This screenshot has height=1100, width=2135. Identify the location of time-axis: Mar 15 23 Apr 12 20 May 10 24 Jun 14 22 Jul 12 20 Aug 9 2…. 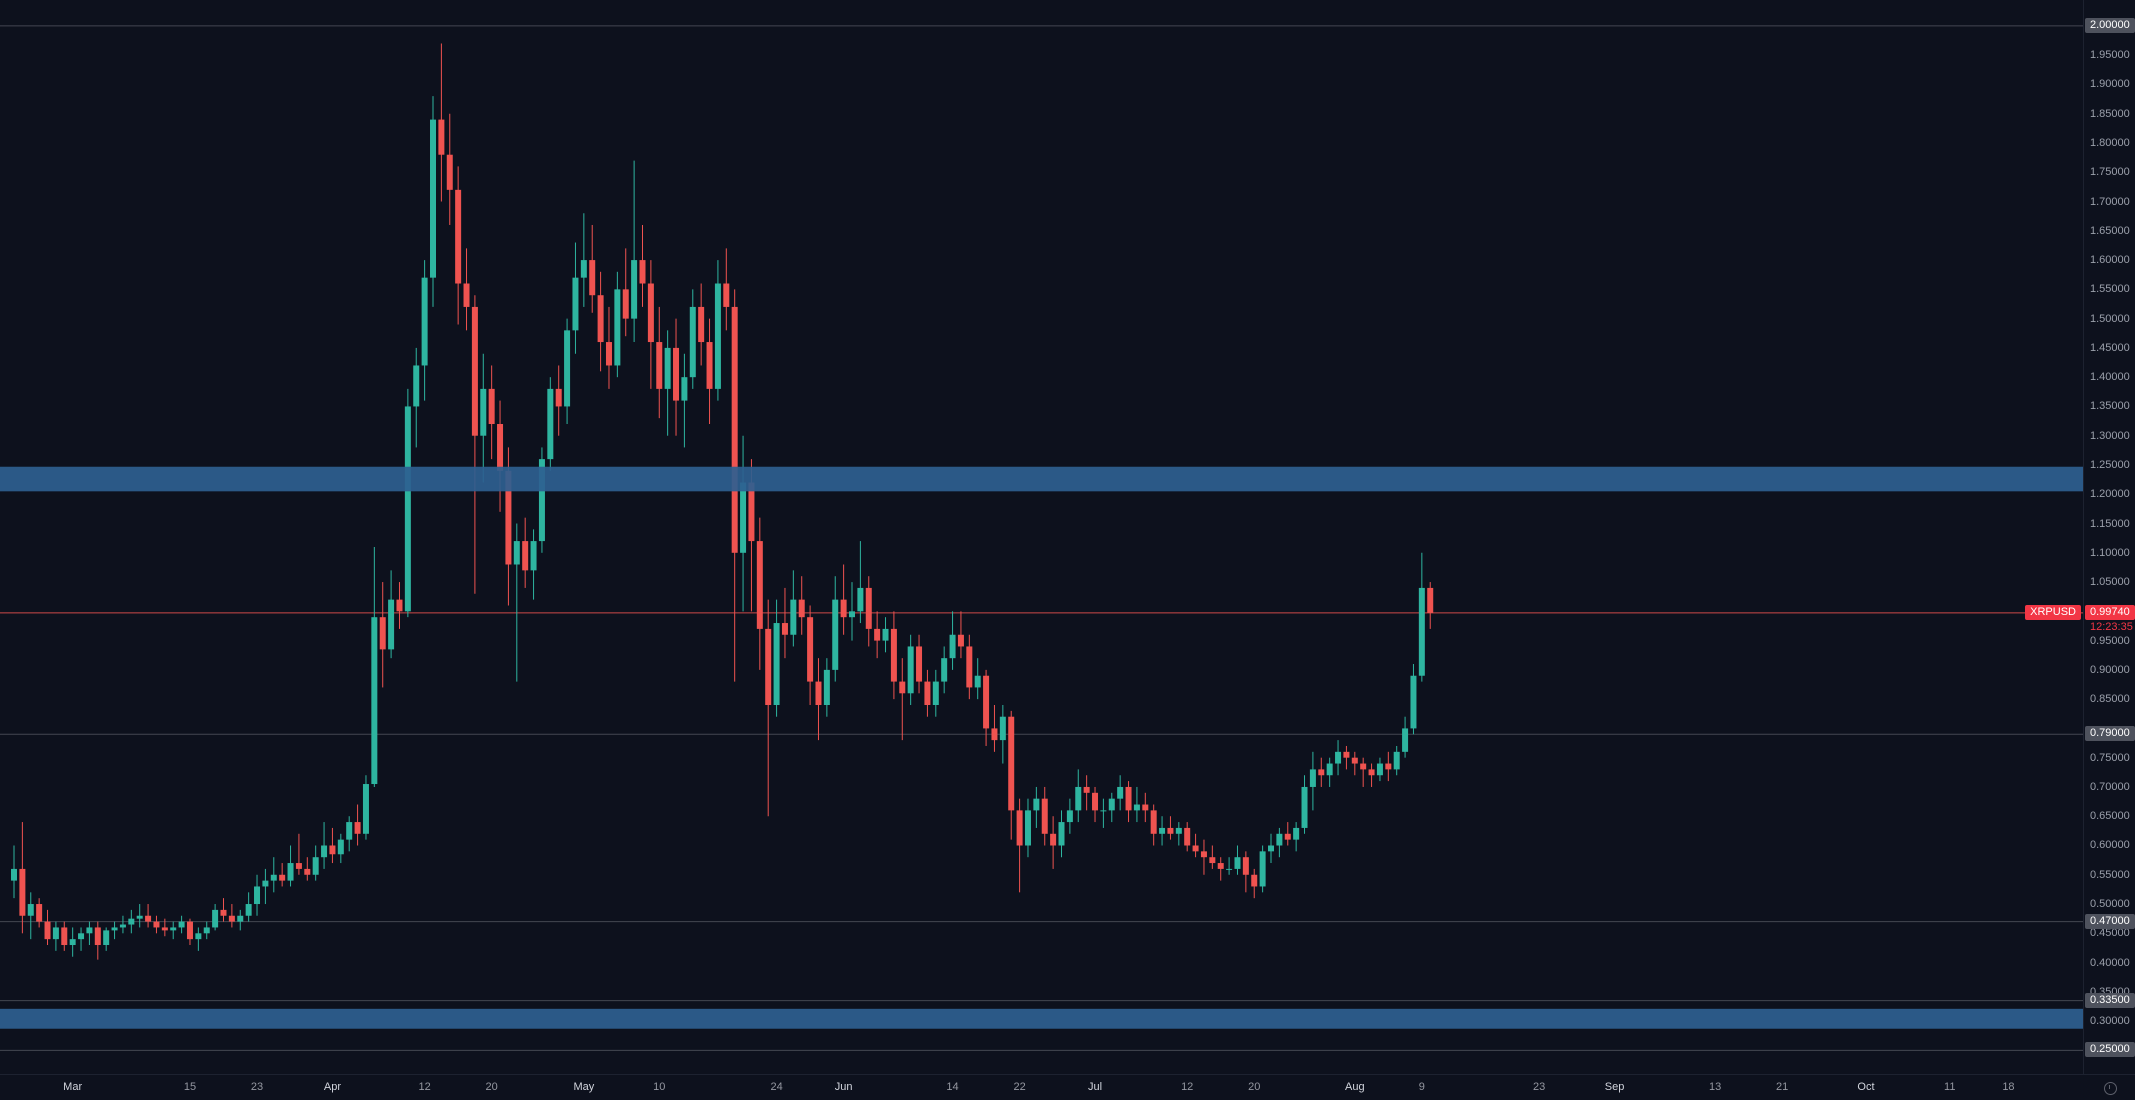
(1067, 1087).